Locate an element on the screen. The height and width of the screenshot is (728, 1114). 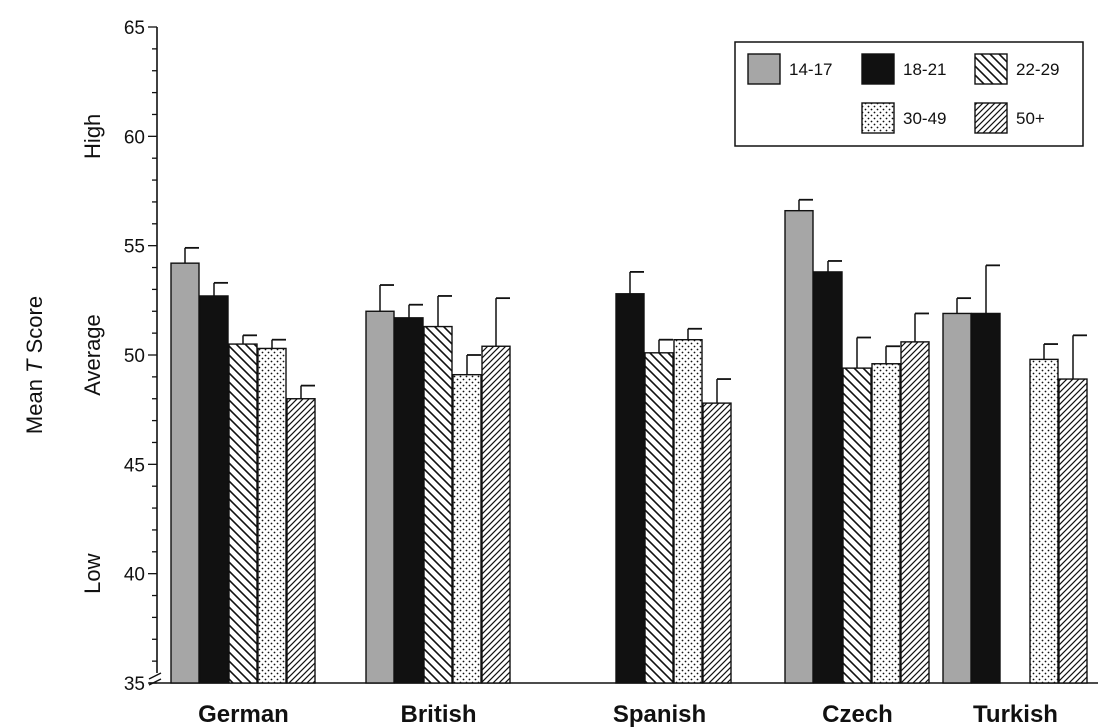
y-tick-label: 55 is located at coordinates (134, 247).